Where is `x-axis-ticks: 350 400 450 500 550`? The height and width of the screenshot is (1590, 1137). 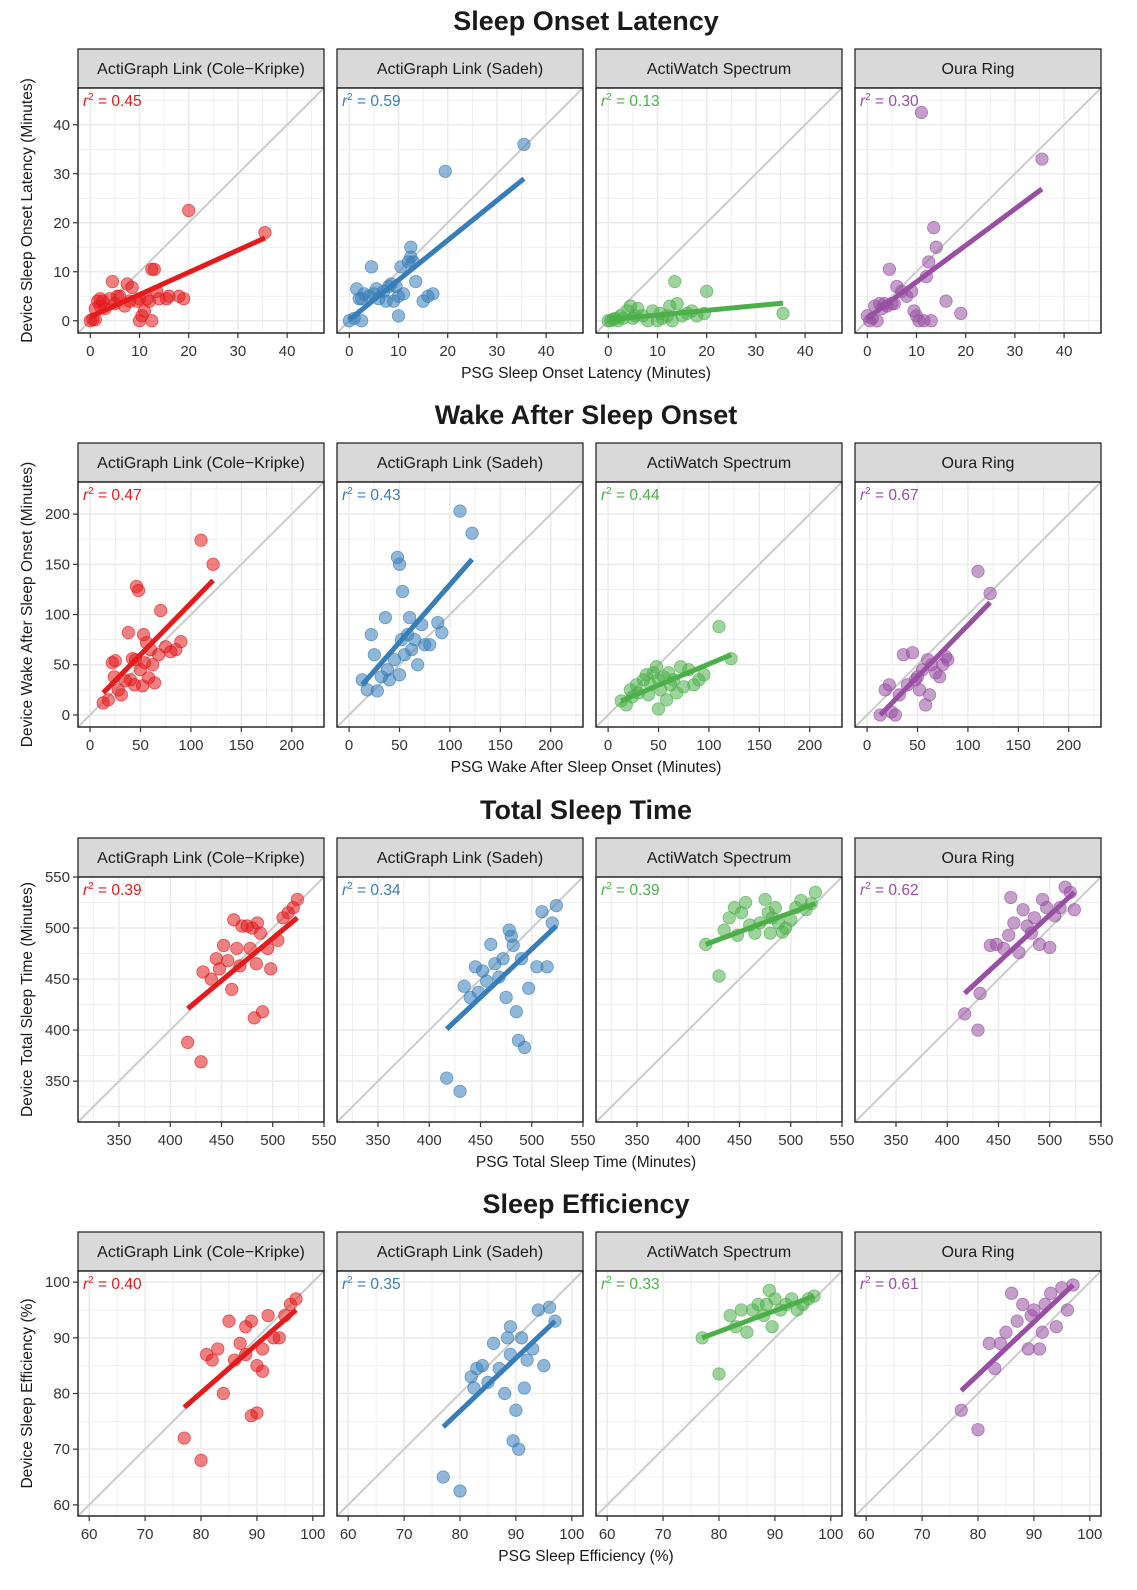 x-axis-ticks: 350 400 450 500 550 is located at coordinates (480, 1135).